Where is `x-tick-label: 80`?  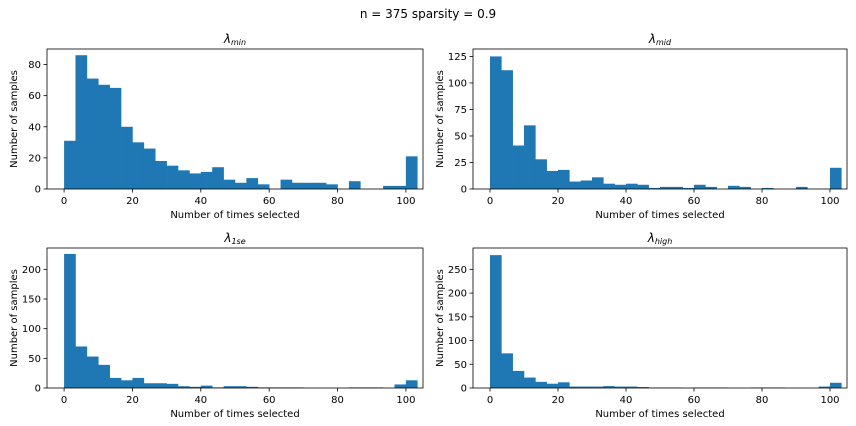
x-tick-label: 80 is located at coordinates (762, 400).